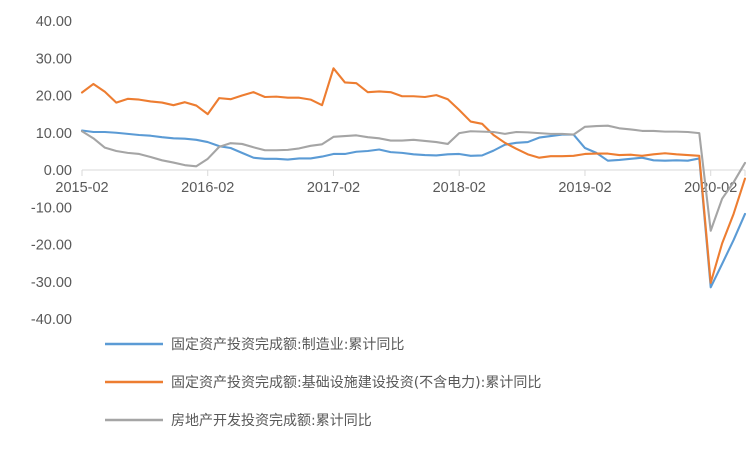  Describe the element at coordinates (81, 188) in the screenshot. I see `x-axis-tick-label: 2015-02` at that location.